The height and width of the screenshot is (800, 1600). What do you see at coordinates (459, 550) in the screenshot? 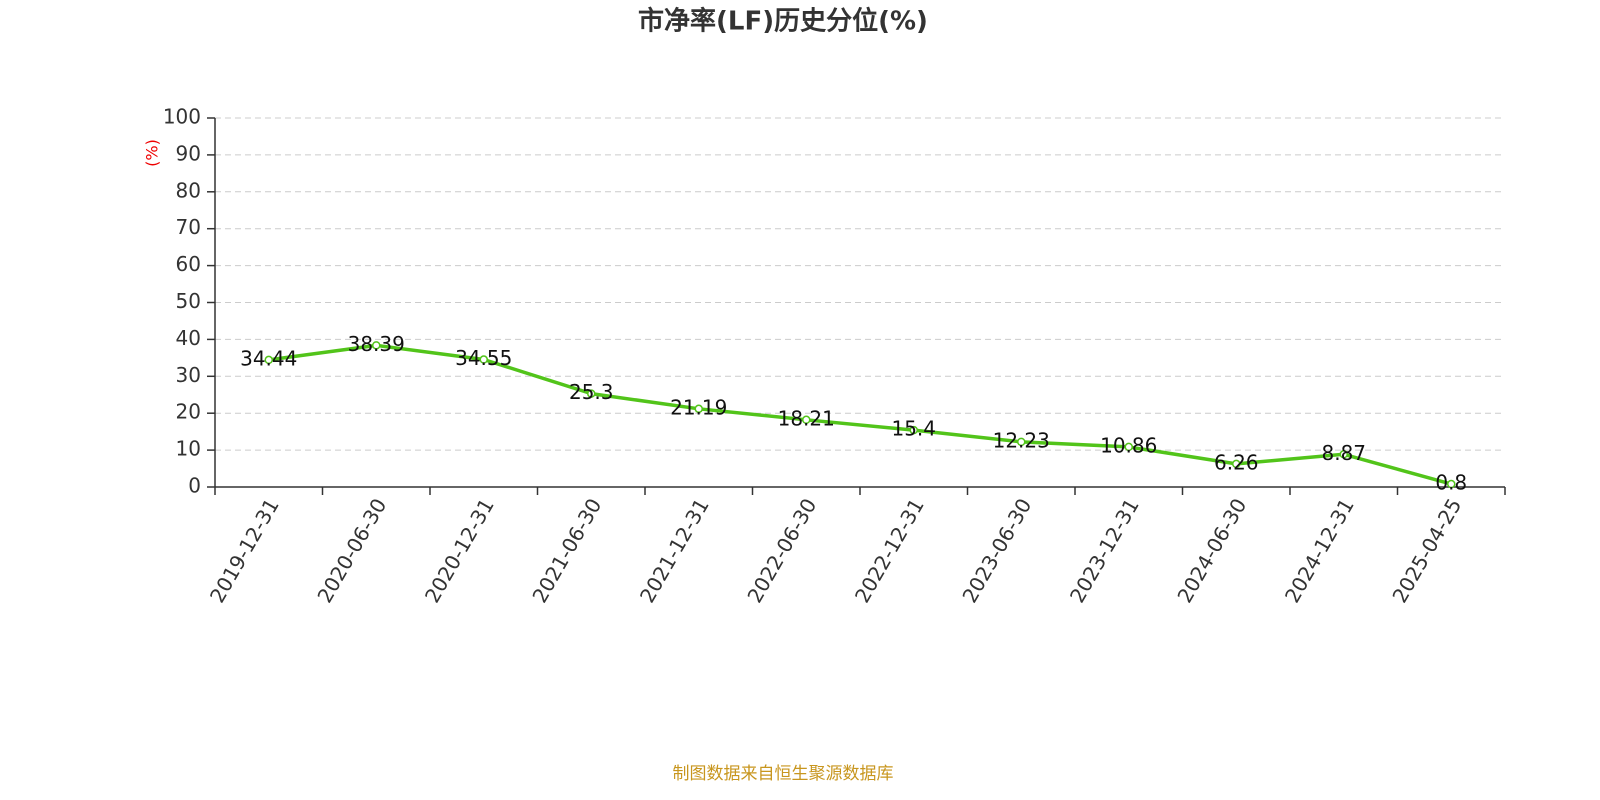
I see `x-tick-label: 2020-12-31` at bounding box center [459, 550].